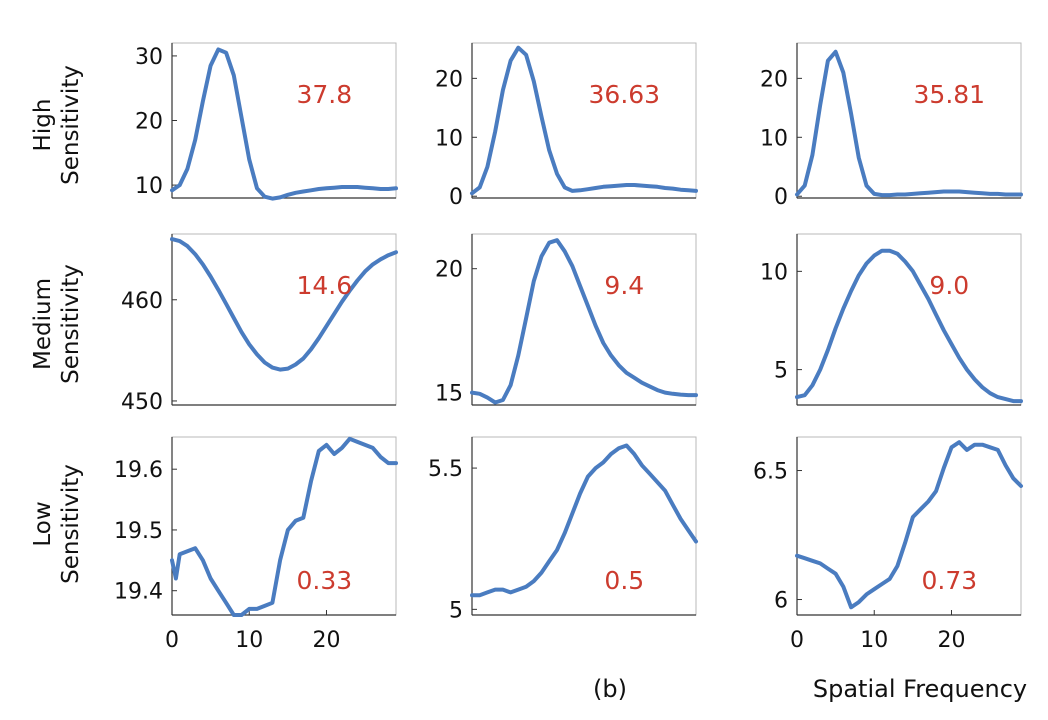  What do you see at coordinates (57, 125) in the screenshot?
I see `row-label-high: High Sensitivity` at bounding box center [57, 125].